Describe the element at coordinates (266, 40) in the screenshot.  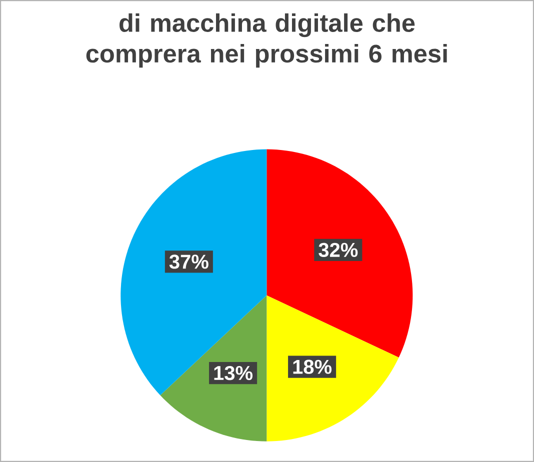
I see `chart-title: di macchina digitale che comprera nei prossimi 6 mesi` at that location.